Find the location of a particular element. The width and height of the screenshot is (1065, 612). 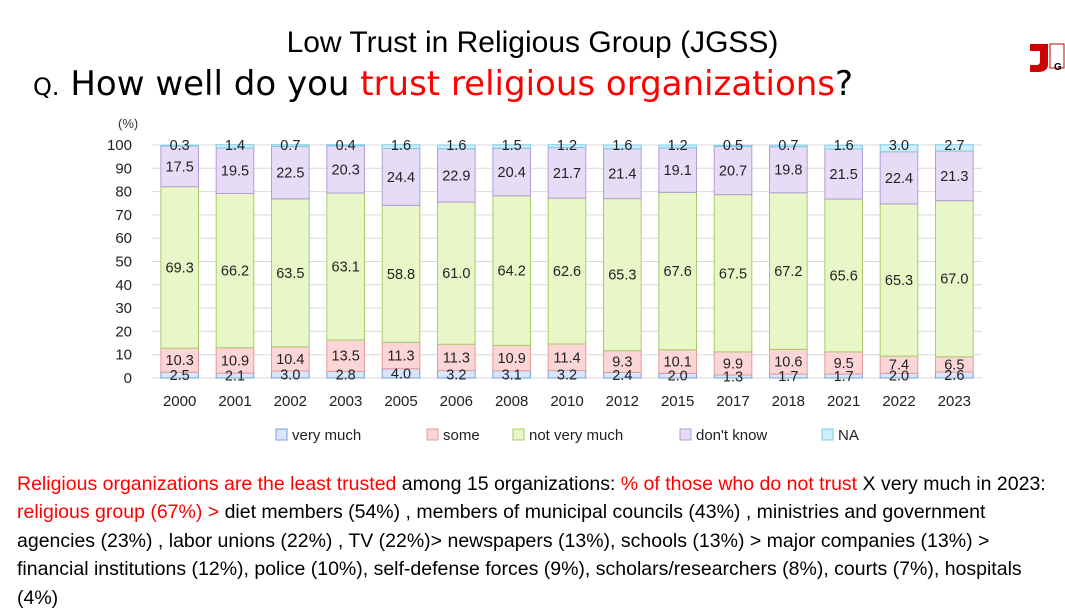

value-label: 17.5 is located at coordinates (180, 167).